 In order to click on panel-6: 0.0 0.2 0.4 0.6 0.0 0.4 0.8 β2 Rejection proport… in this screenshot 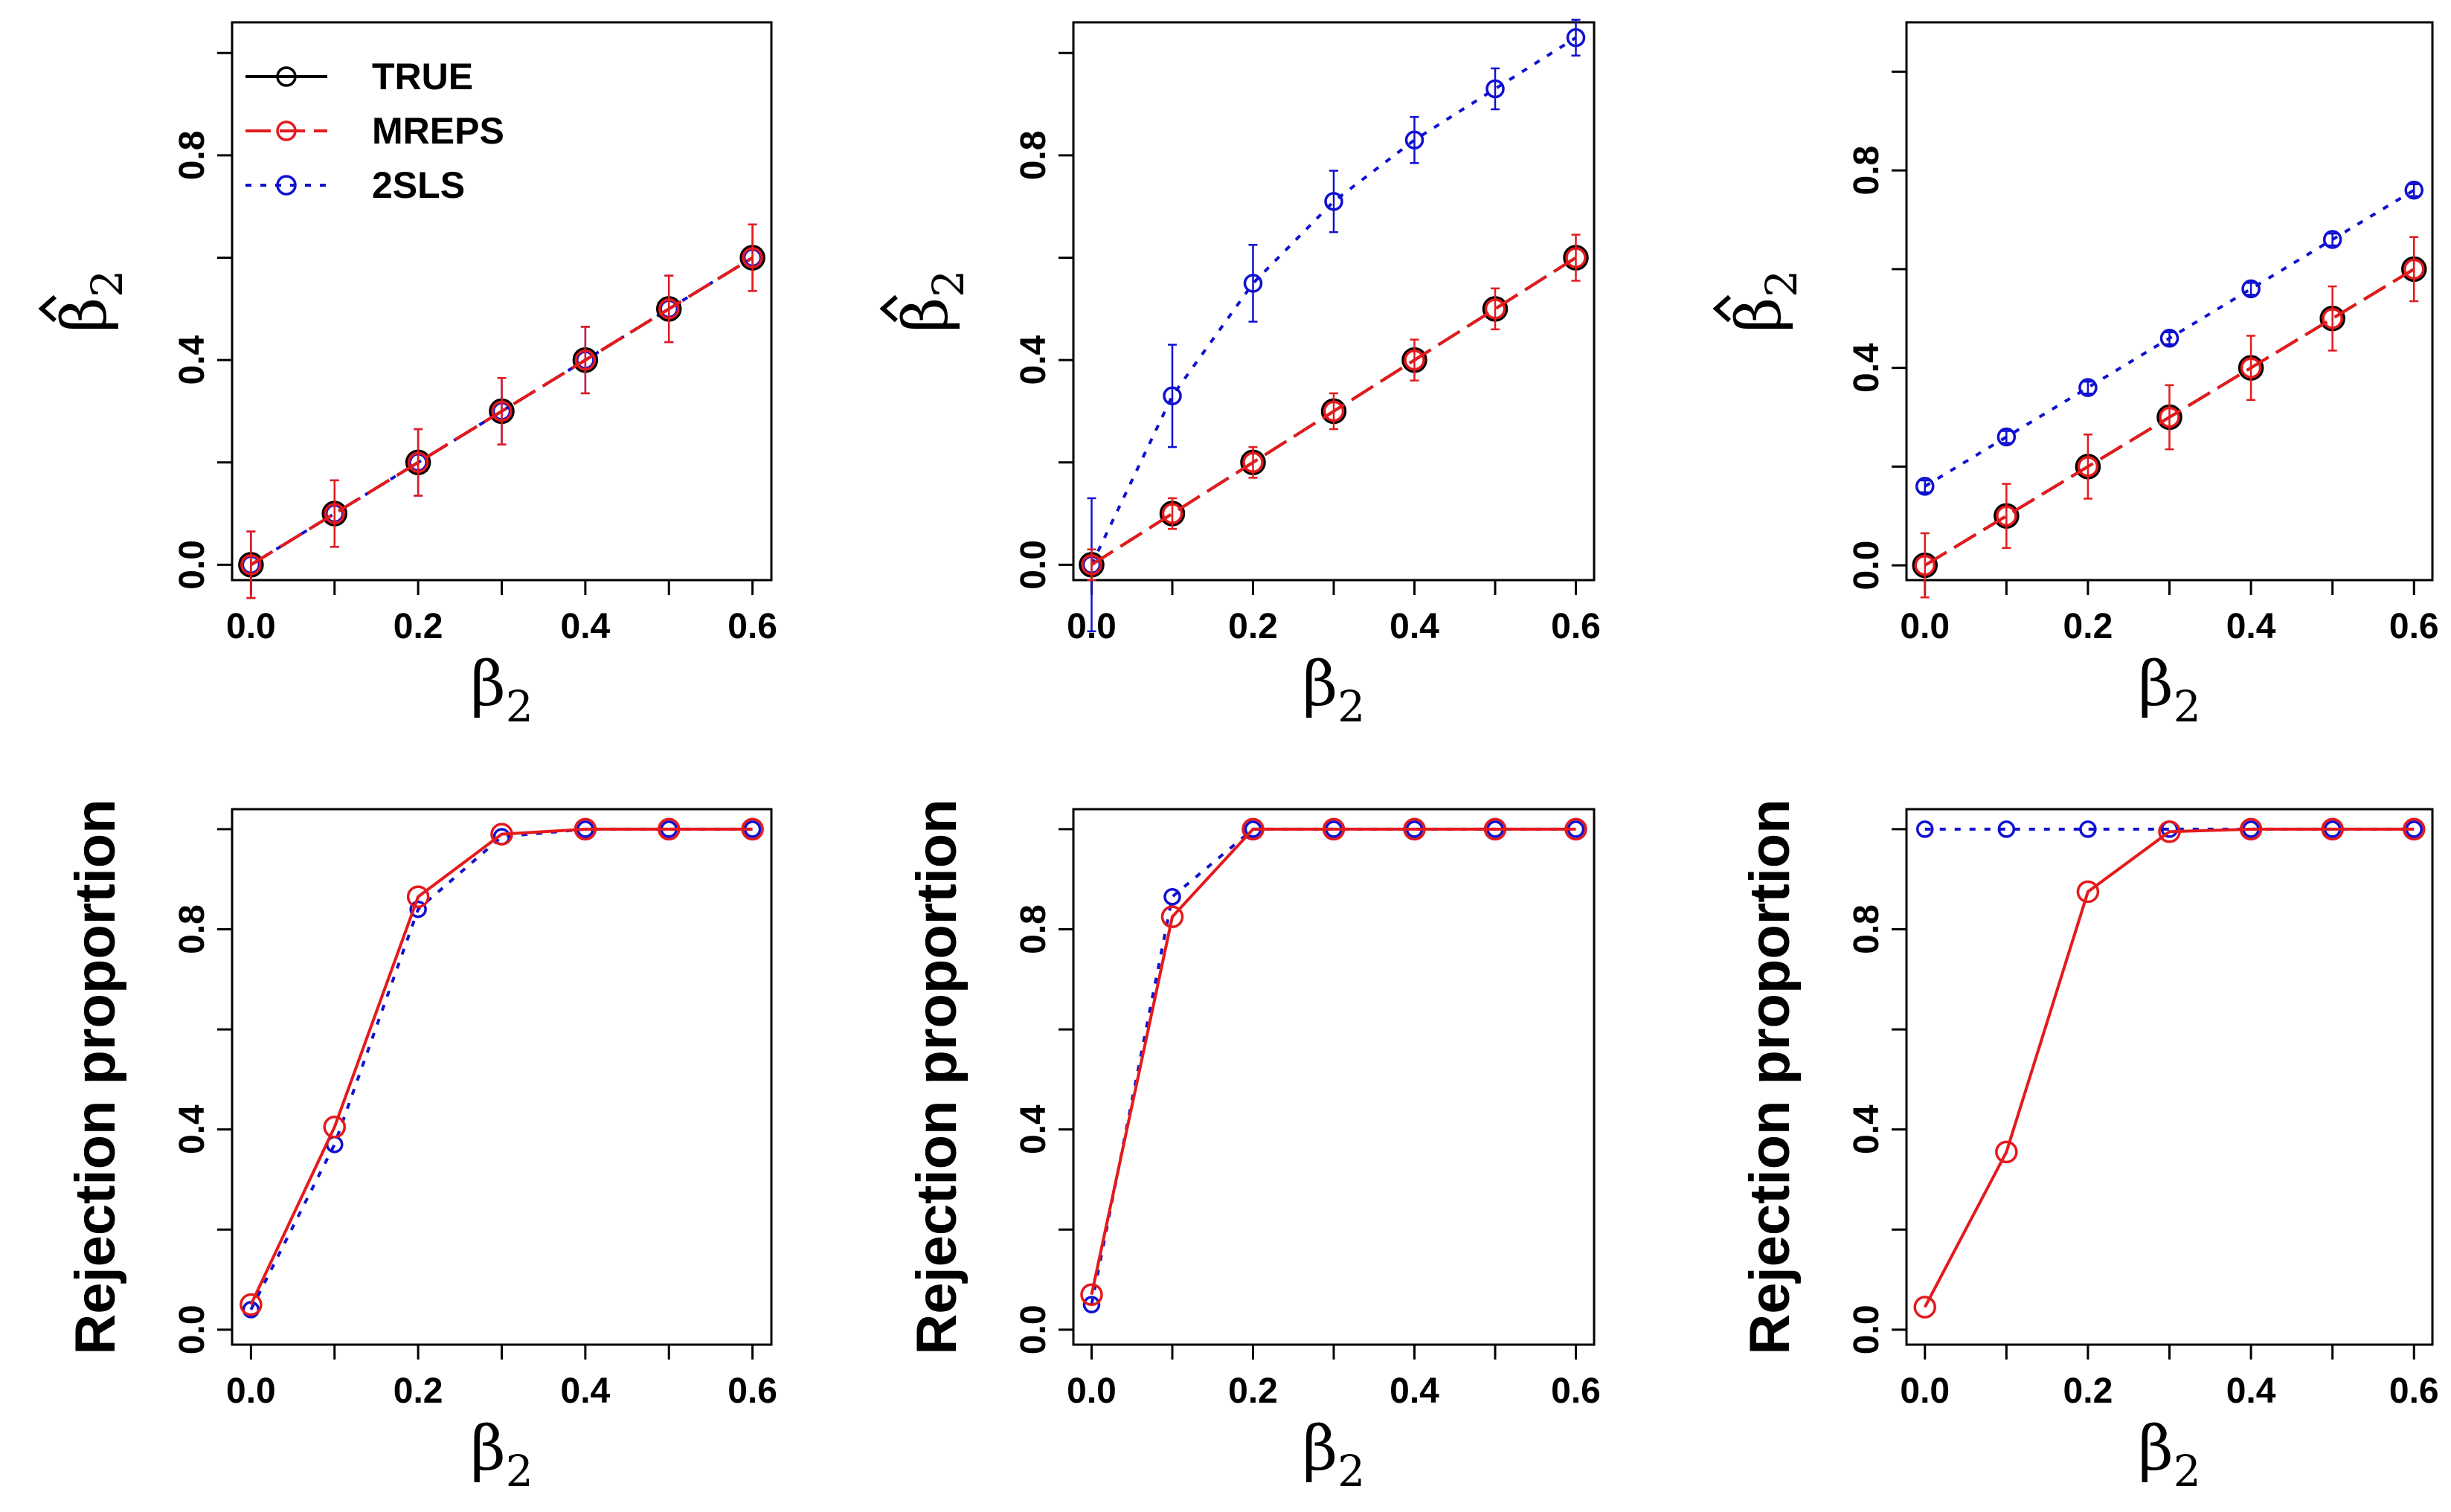, I will do `click(2088, 1147)`.